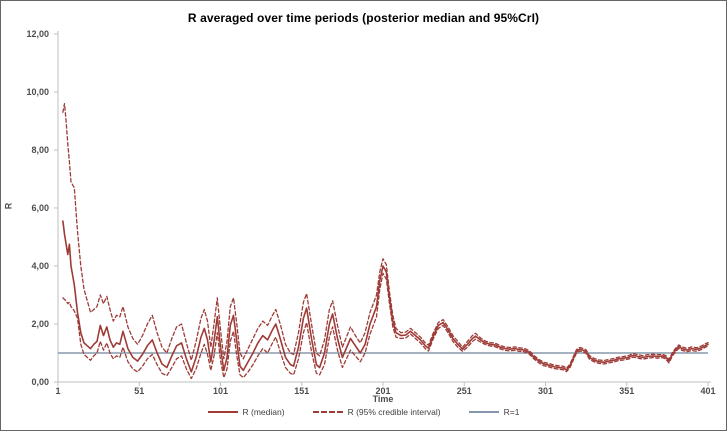 This screenshot has height=431, width=727. I want to click on legend-label-median: R (median), so click(263, 412).